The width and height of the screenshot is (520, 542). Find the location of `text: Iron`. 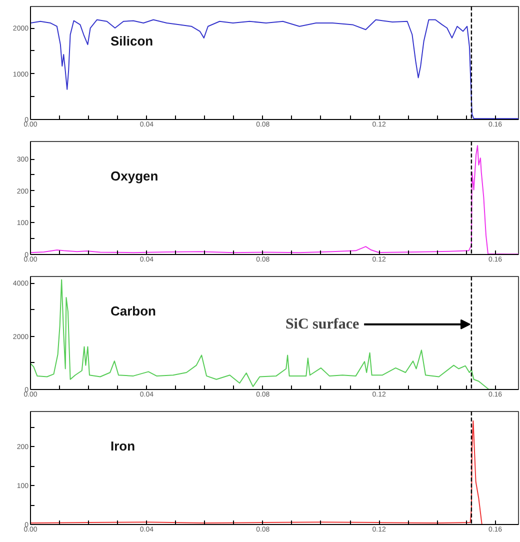

text: Iron is located at coordinates (123, 446).